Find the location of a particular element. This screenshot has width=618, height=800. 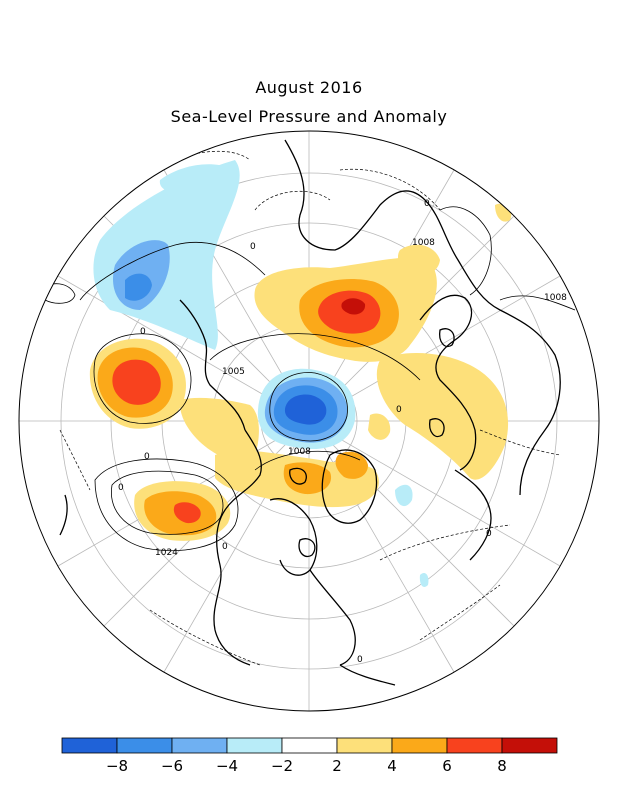

anomaly-pos-siberia is located at coordinates (418, 260).